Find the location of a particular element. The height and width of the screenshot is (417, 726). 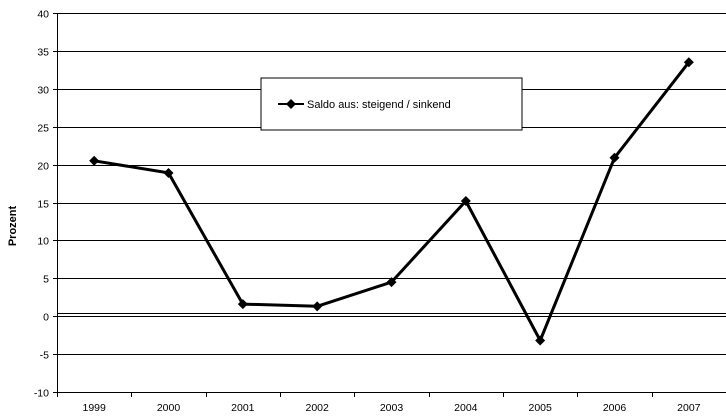

y-tick-label: 5 is located at coordinates (46, 280).